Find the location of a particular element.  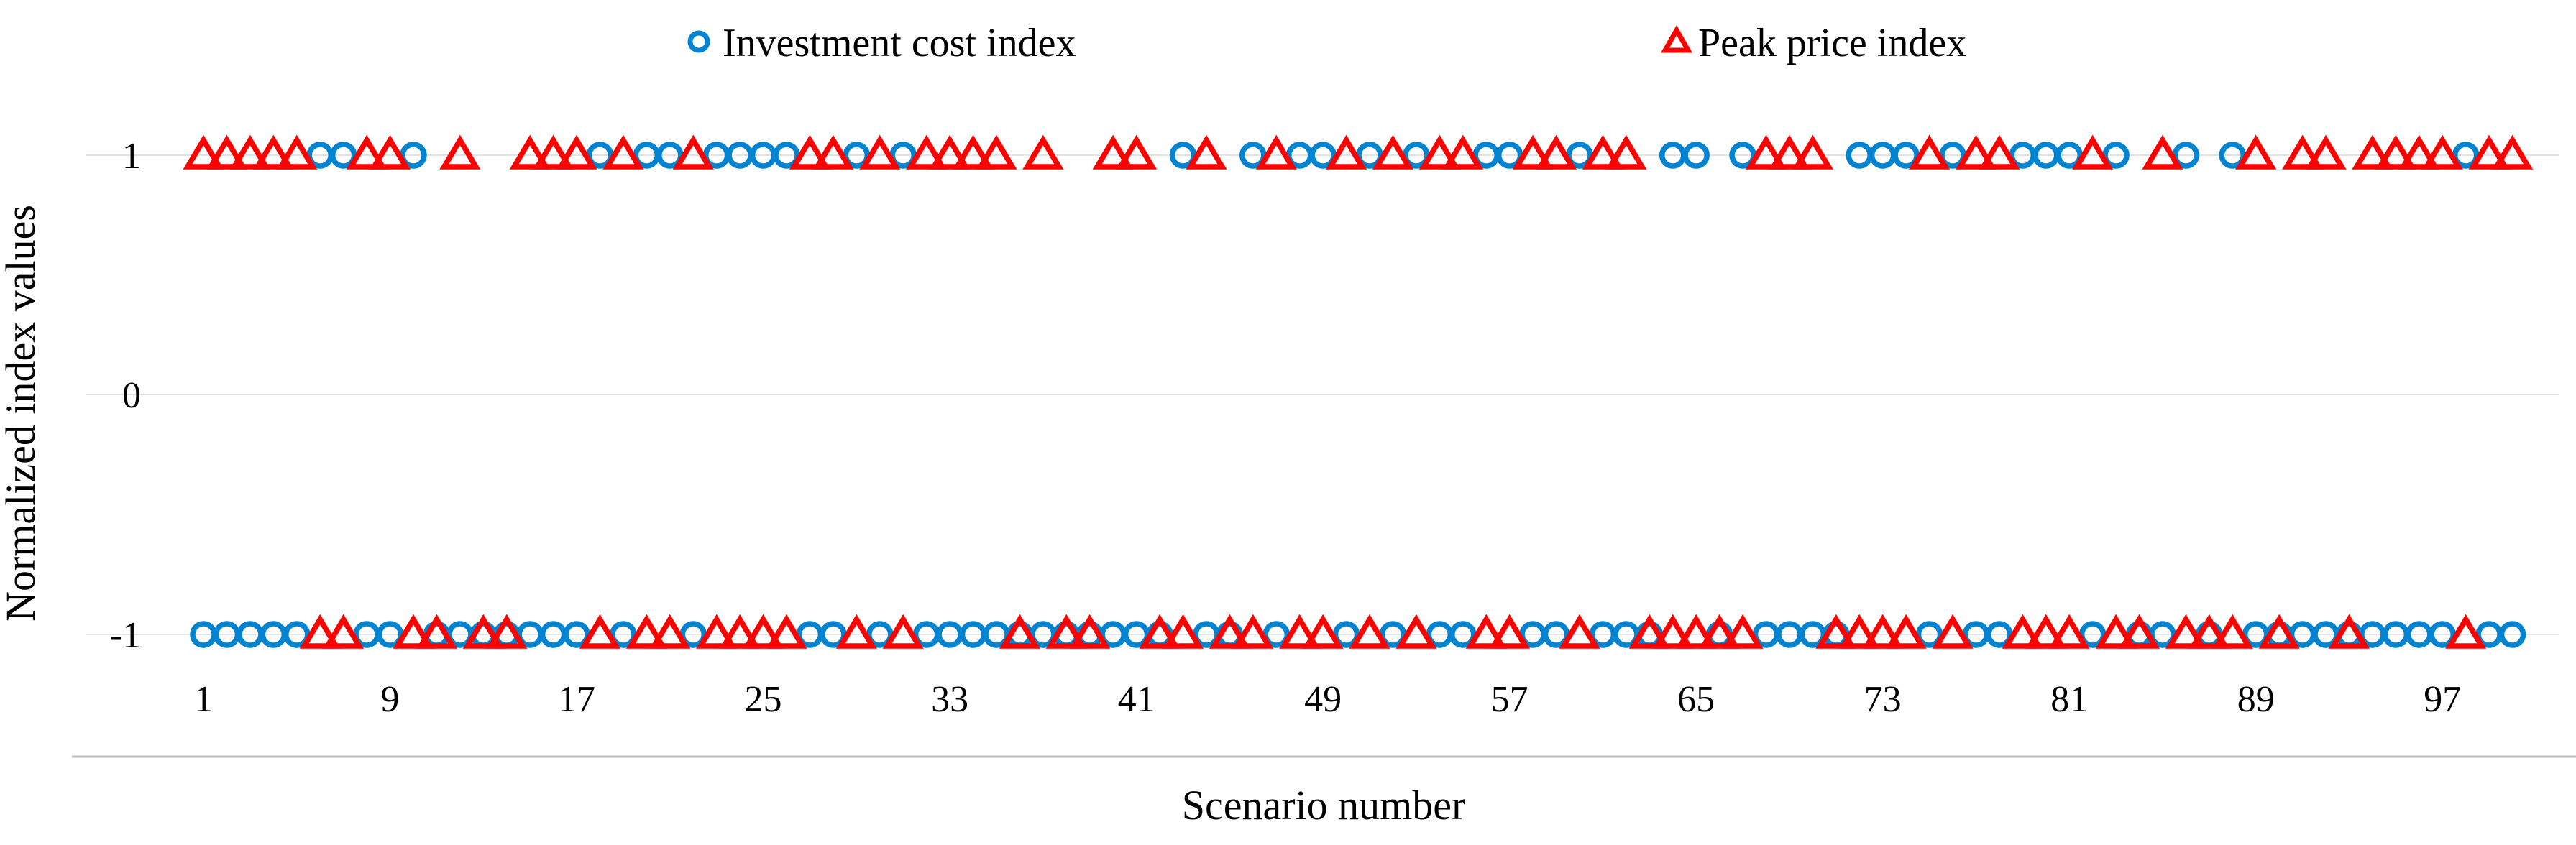

x-tick-label: 17 is located at coordinates (576, 700).